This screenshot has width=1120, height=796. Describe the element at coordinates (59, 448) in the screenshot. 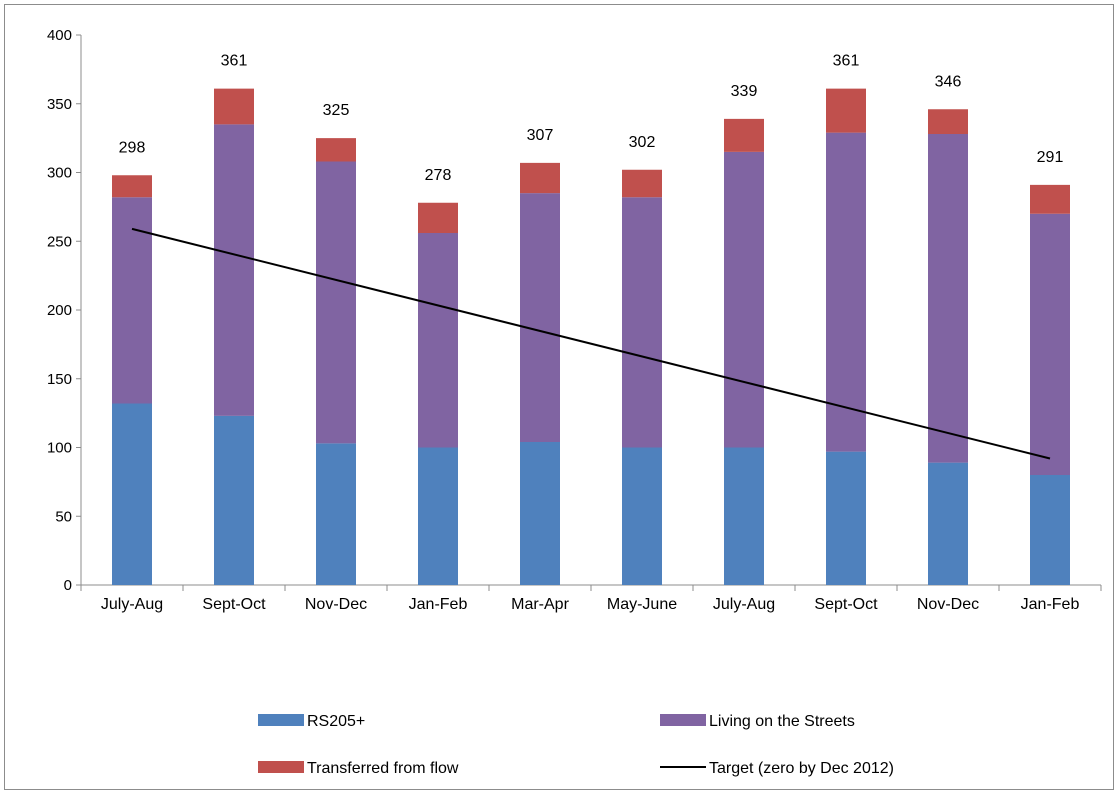

I see `y-tick-label: 100` at that location.